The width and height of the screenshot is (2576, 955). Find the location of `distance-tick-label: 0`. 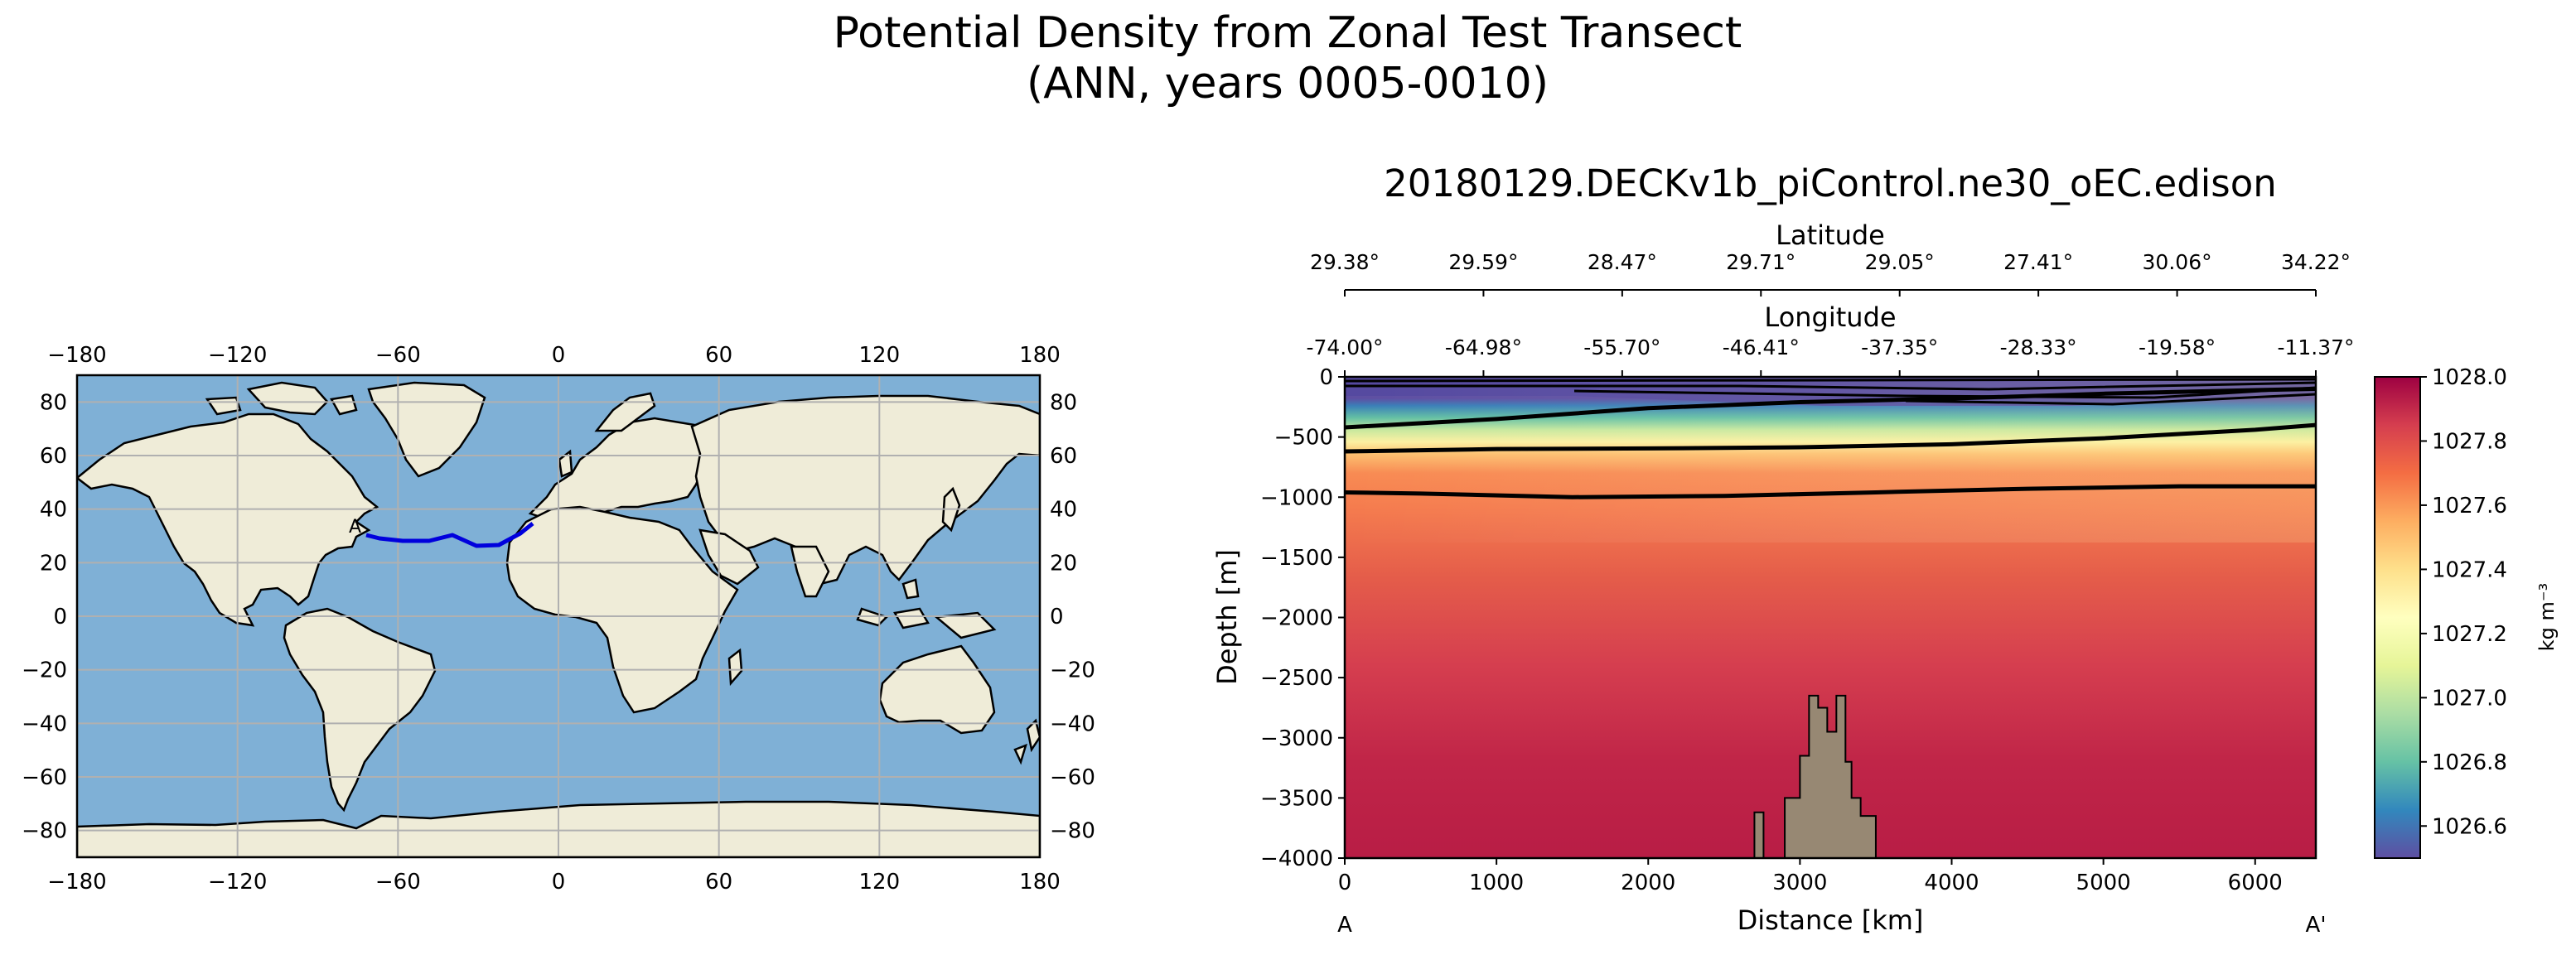

distance-tick-label: 0 is located at coordinates (1345, 883).